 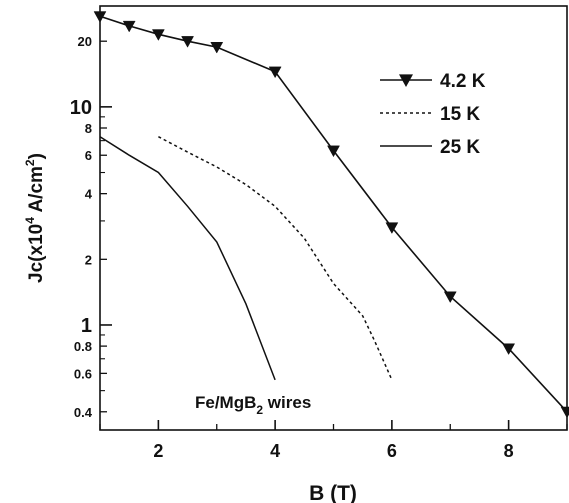 What do you see at coordinates (36, 191) in the screenshot?
I see `y-axis-label-unit: A/cm` at bounding box center [36, 191].